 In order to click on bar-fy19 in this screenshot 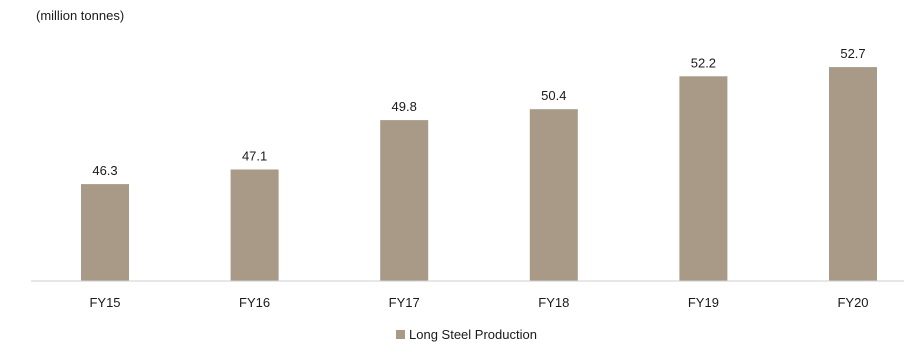, I will do `click(703, 178)`.